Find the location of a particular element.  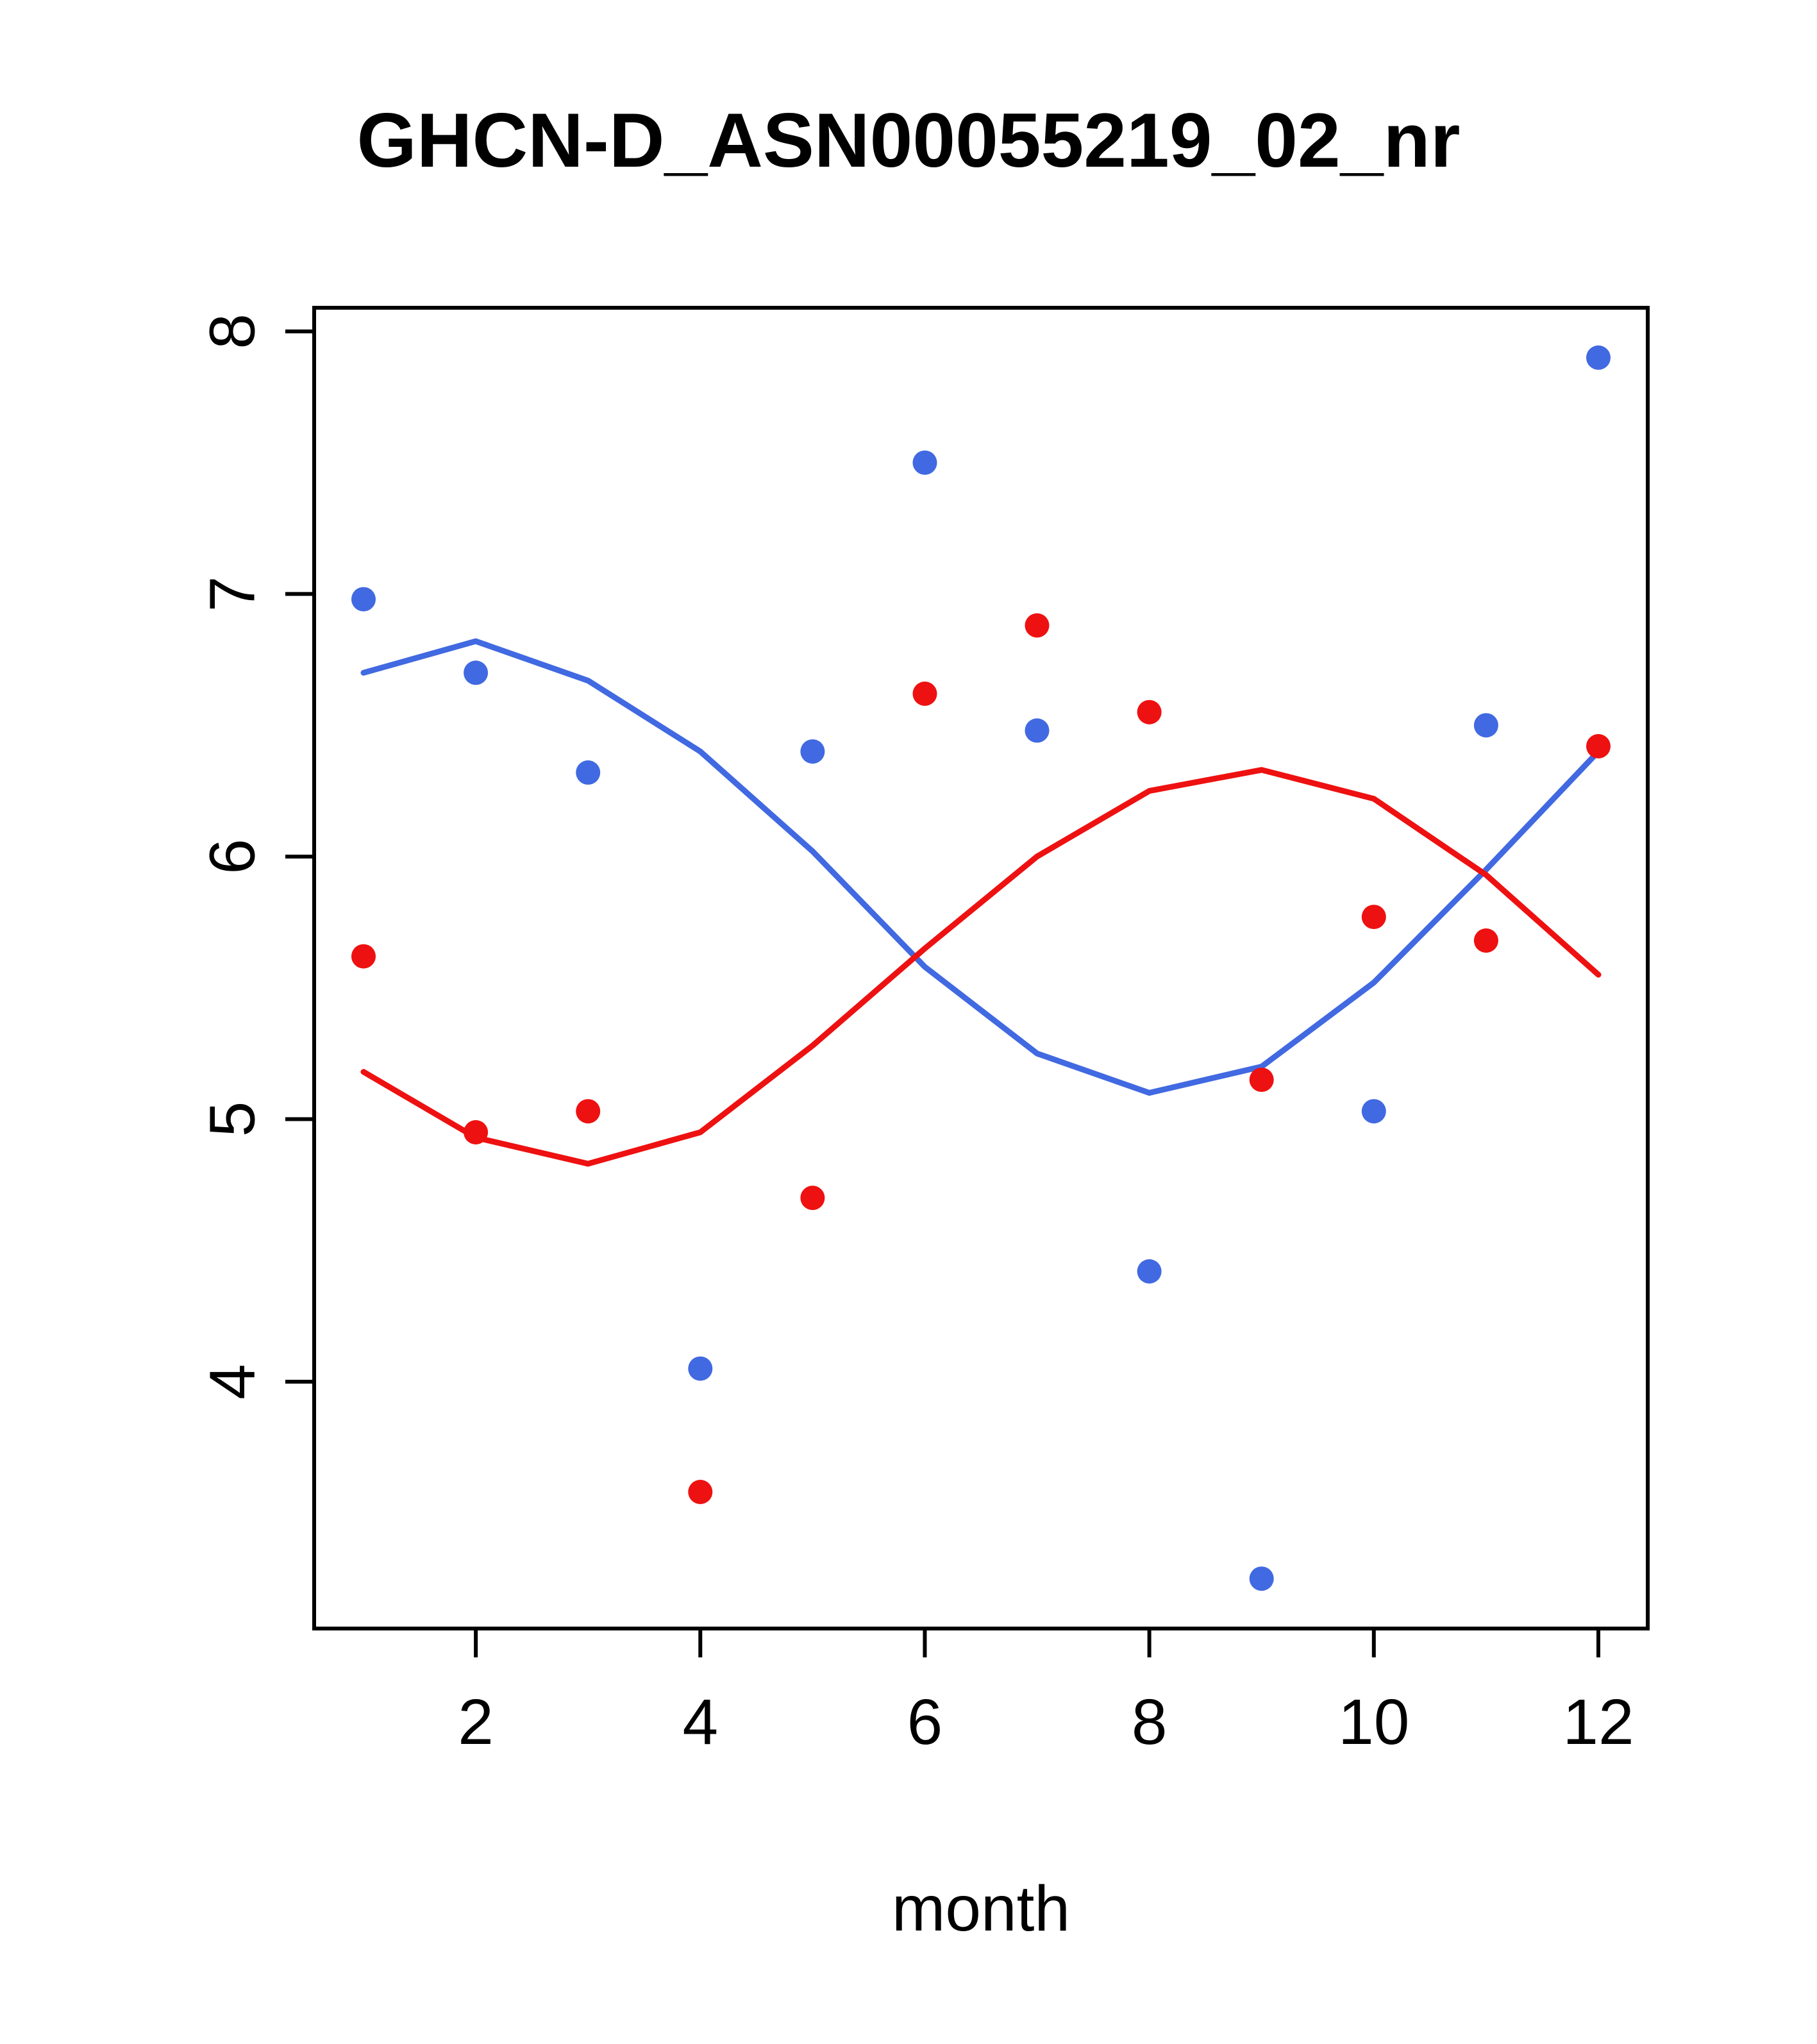

y-tick-label: 4 is located at coordinates (232, 1382).